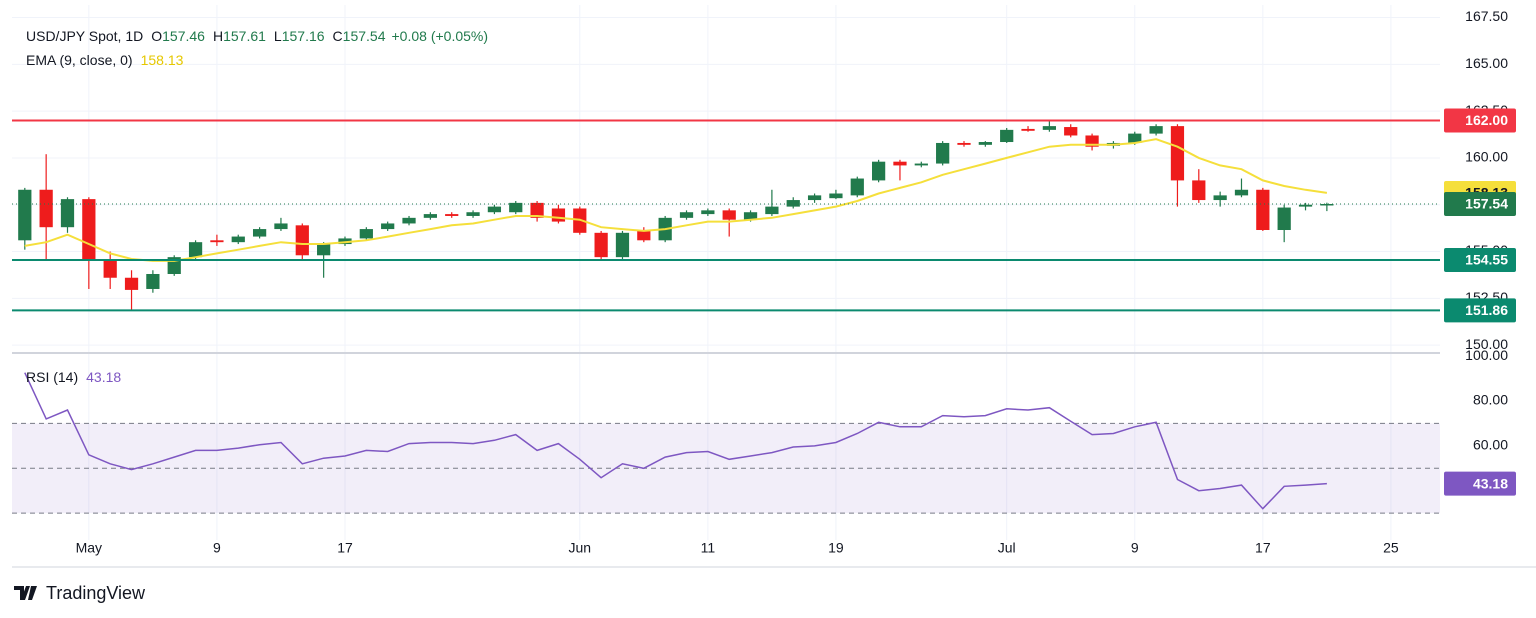 This screenshot has height=618, width=1536. What do you see at coordinates (579, 548) in the screenshot?
I see `x-tick-label: Jun` at bounding box center [579, 548].